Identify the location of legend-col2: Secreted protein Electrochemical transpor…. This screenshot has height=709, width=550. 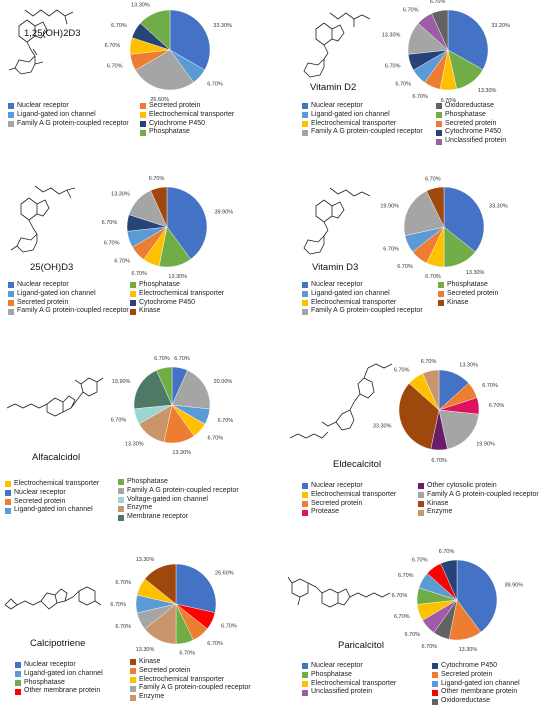
(187, 119).